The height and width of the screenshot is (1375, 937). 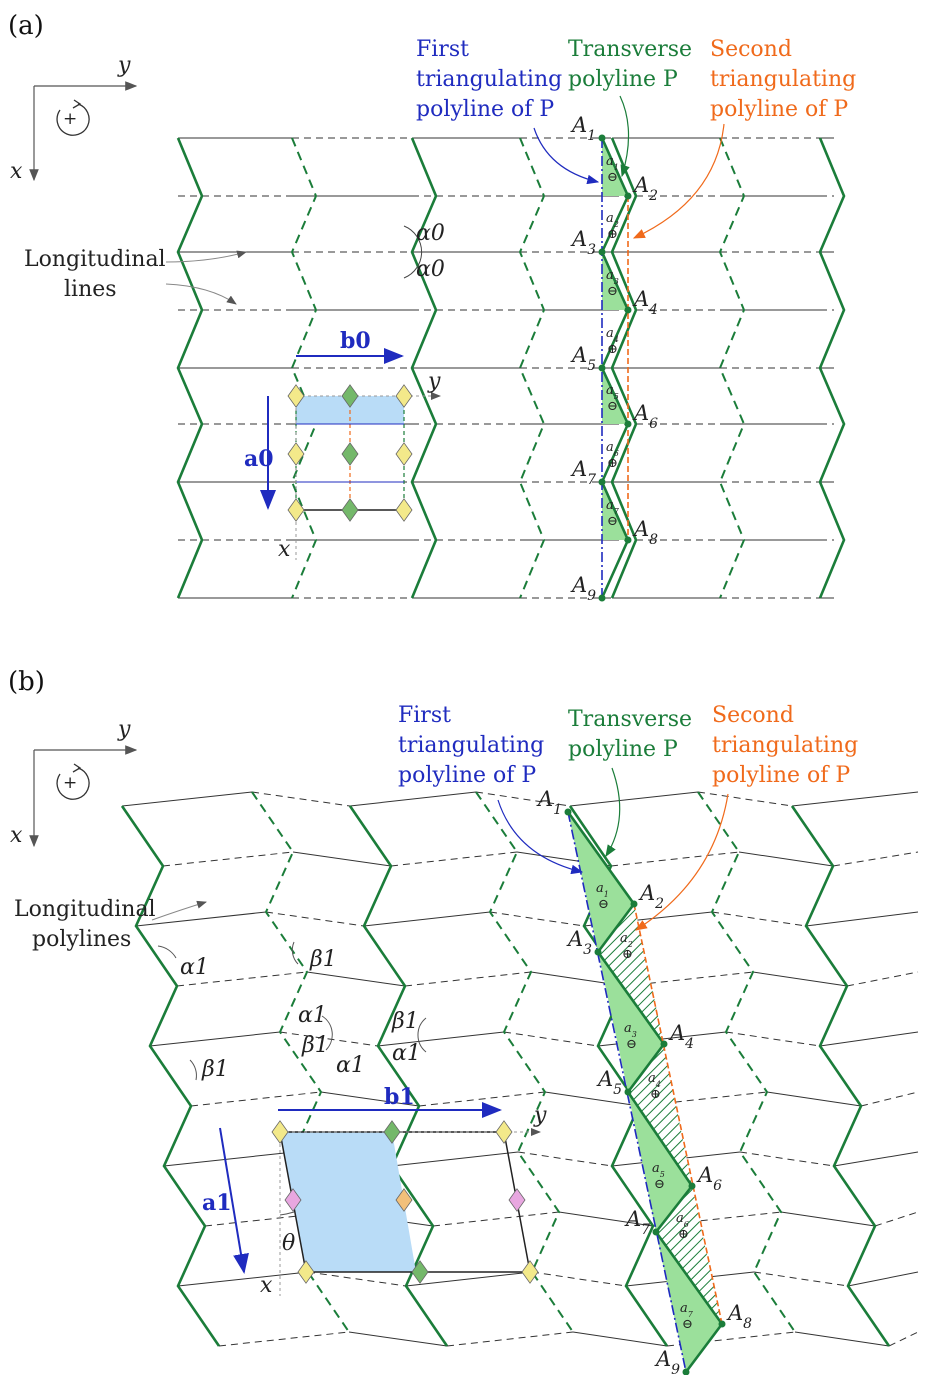 What do you see at coordinates (399, 1097) in the screenshot?
I see `panel-b-b-vector-label: b1` at bounding box center [399, 1097].